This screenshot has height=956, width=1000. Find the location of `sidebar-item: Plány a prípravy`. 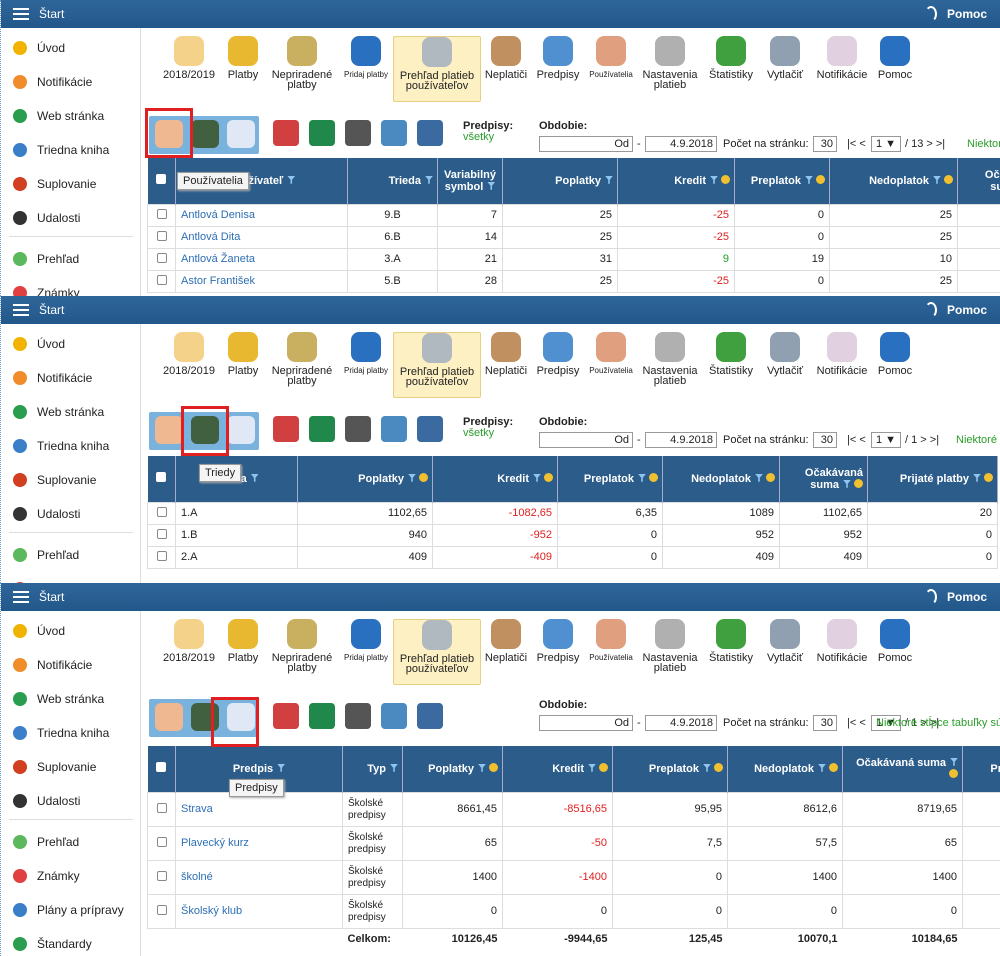

sidebar-item: Plány a prípravy is located at coordinates (68, 910).